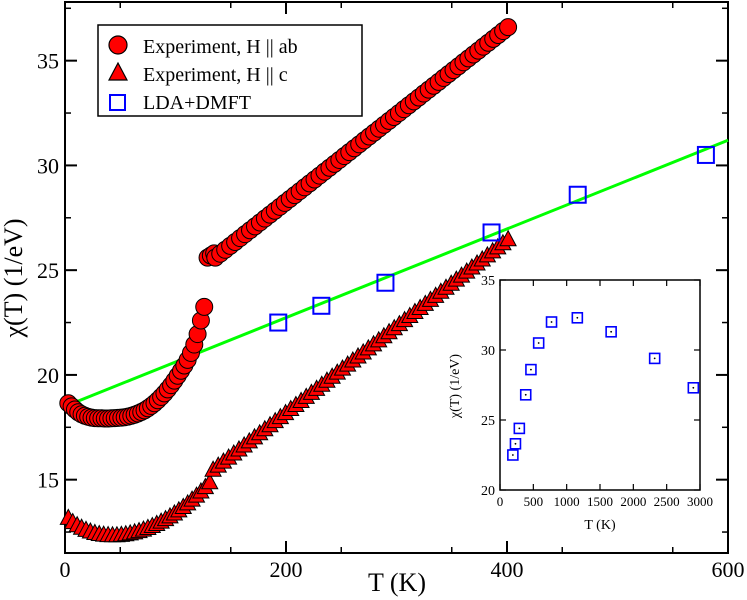  What do you see at coordinates (118, 71) in the screenshot?
I see `legend-marker-triangle` at bounding box center [118, 71].